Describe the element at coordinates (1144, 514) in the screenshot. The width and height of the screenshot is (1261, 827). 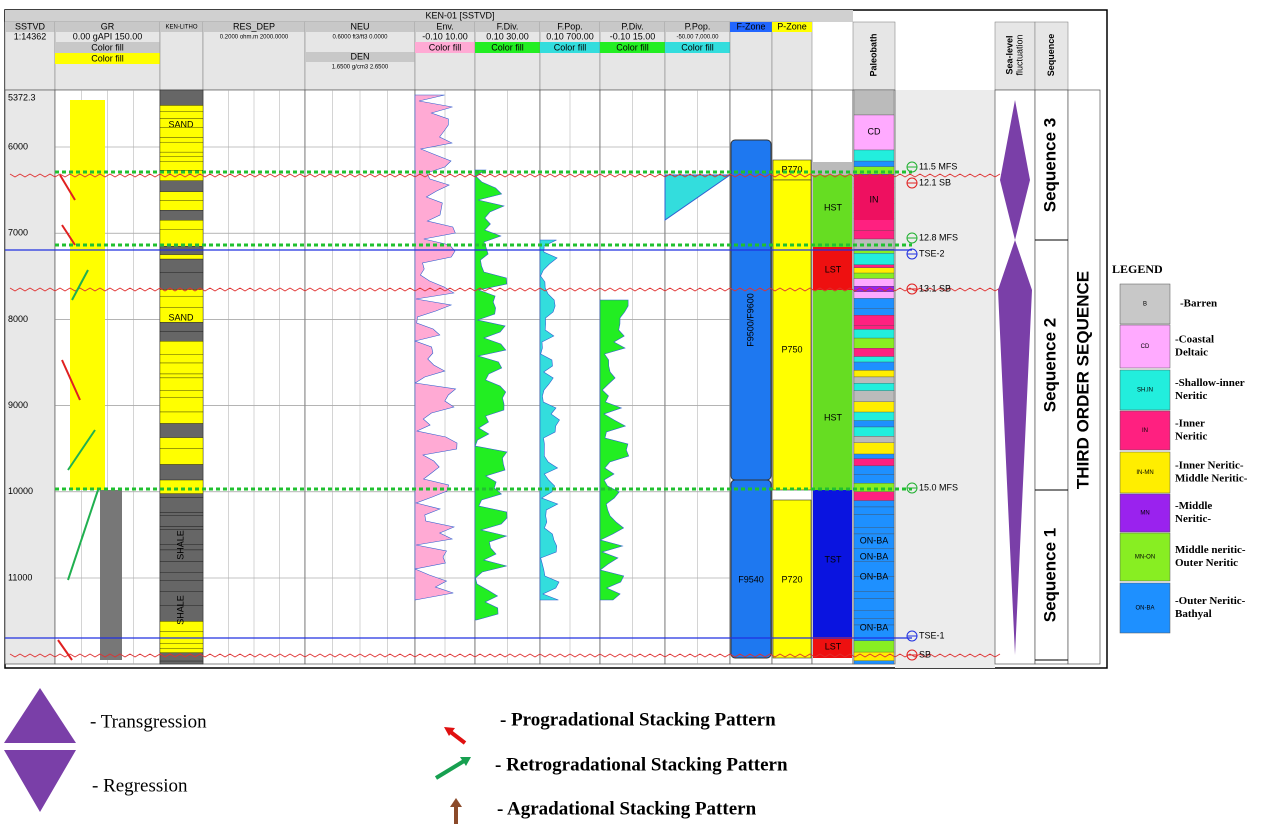
I see `legend-code: MN` at that location.